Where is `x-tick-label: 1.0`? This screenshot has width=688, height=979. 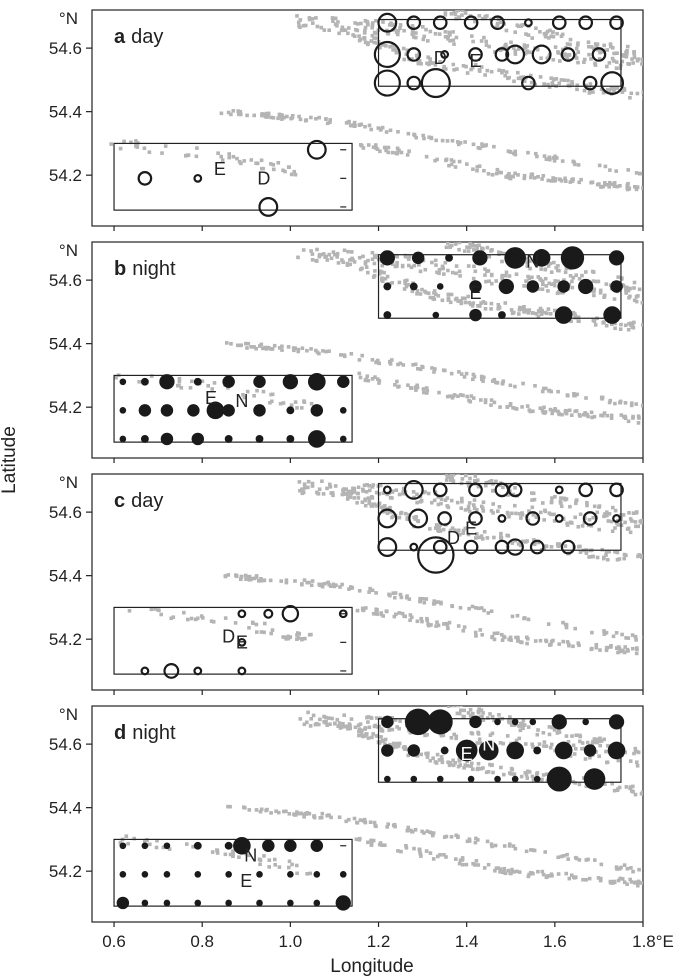
x-tick-label: 1.0 is located at coordinates (291, 941).